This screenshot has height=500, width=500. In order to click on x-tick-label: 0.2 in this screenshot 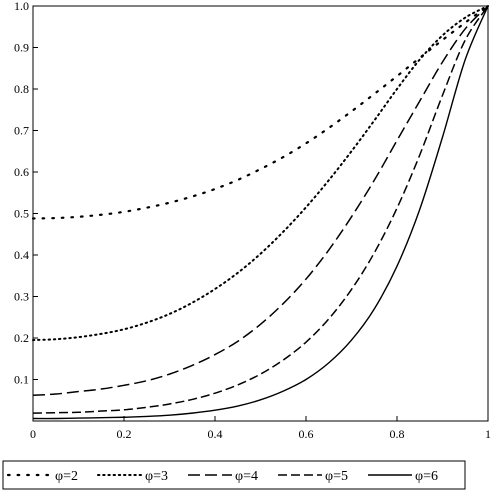, I will do `click(124, 434)`.